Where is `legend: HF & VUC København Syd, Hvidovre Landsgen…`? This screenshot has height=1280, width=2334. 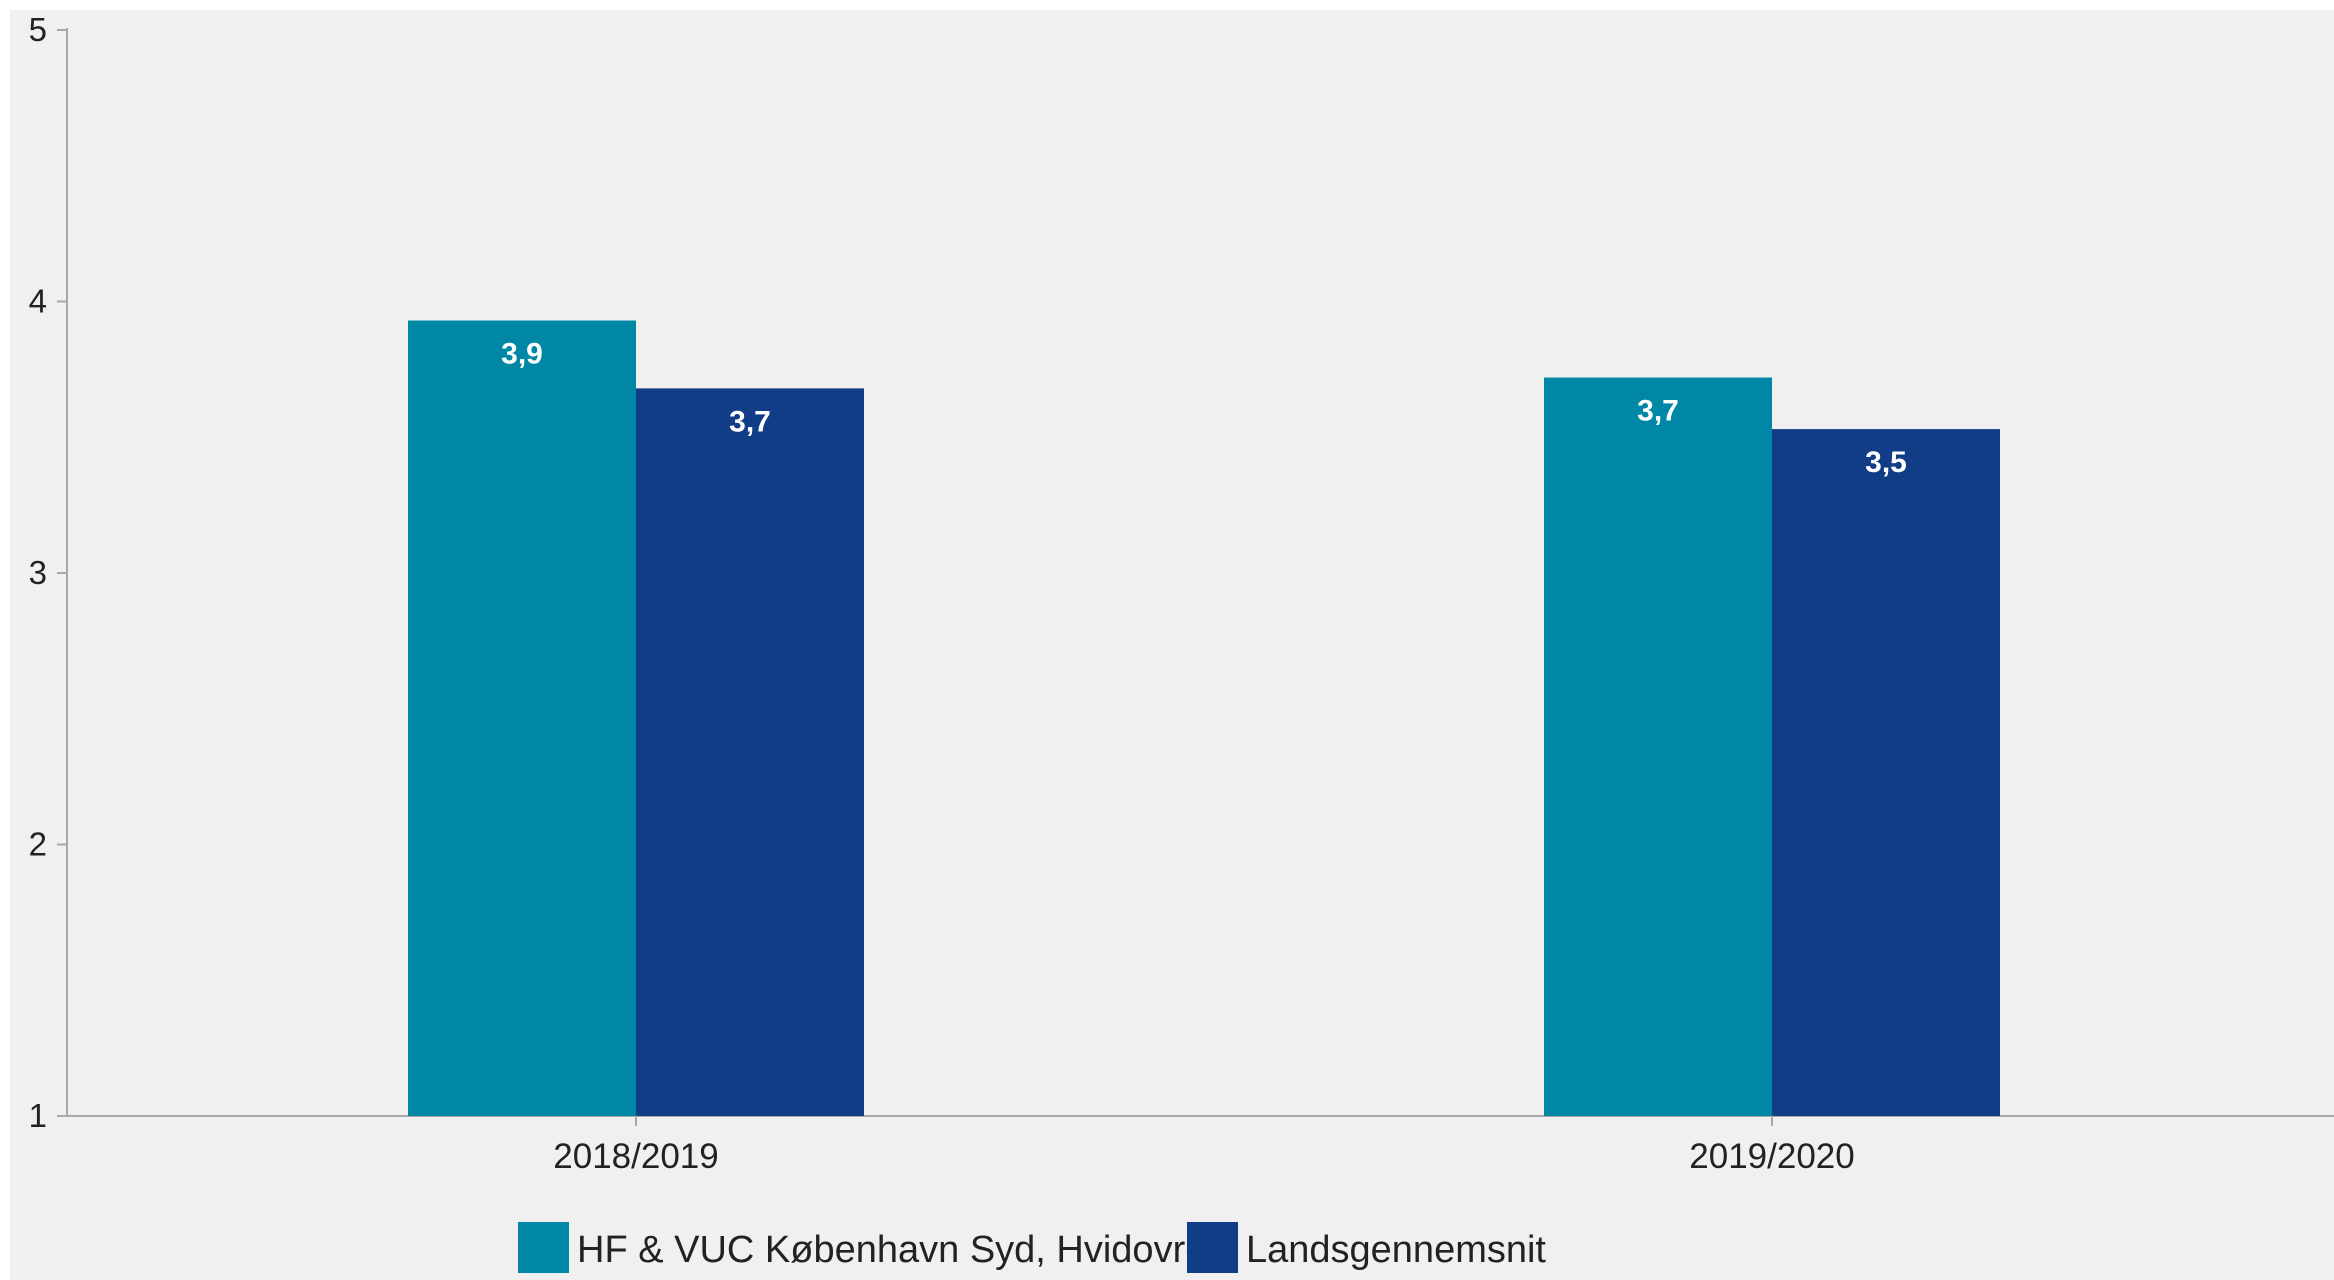
legend: HF & VUC København Syd, Hvidovre Landsgen… is located at coordinates (1032, 1247).